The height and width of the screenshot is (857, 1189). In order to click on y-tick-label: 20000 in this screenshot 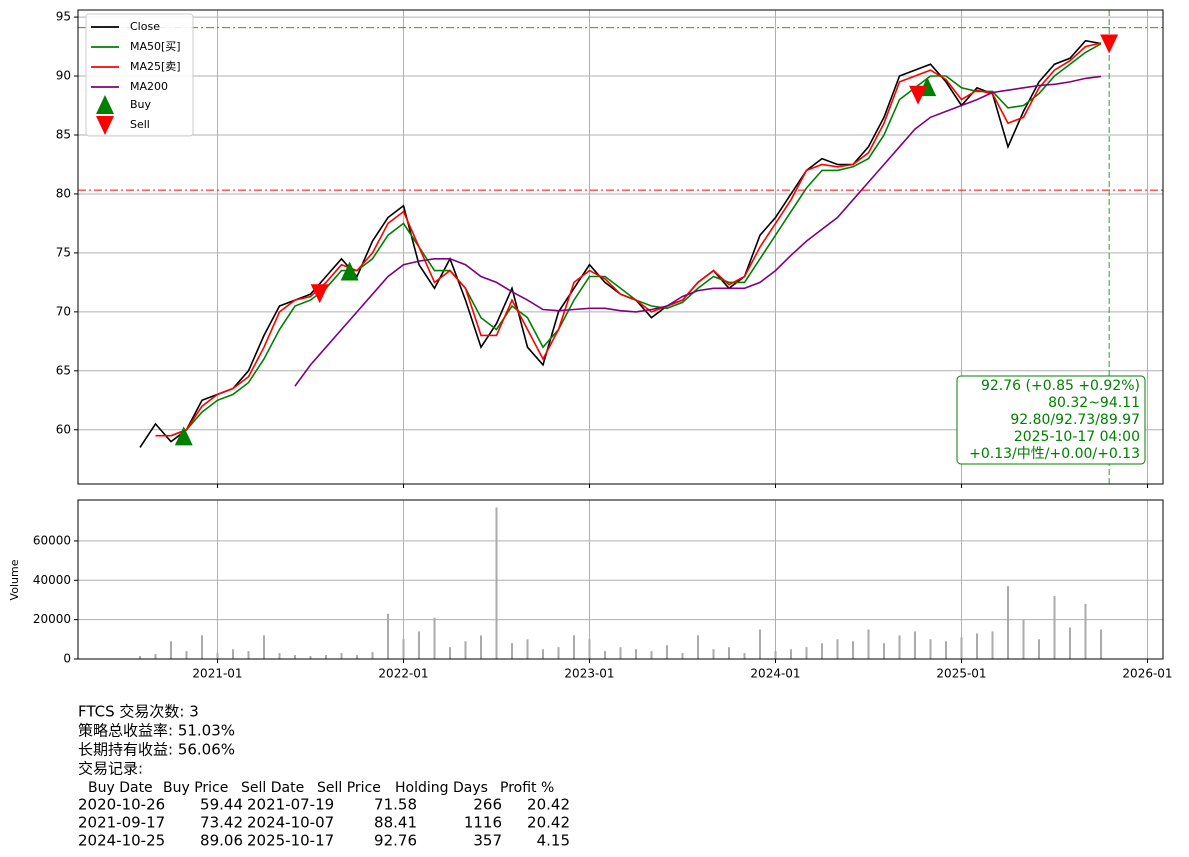, I will do `click(52, 619)`.